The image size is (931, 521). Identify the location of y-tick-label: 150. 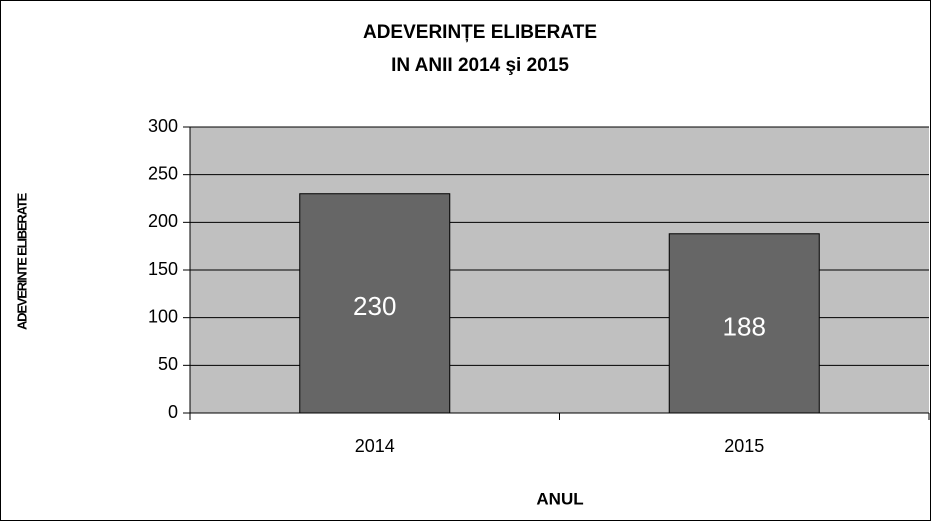
(163, 269).